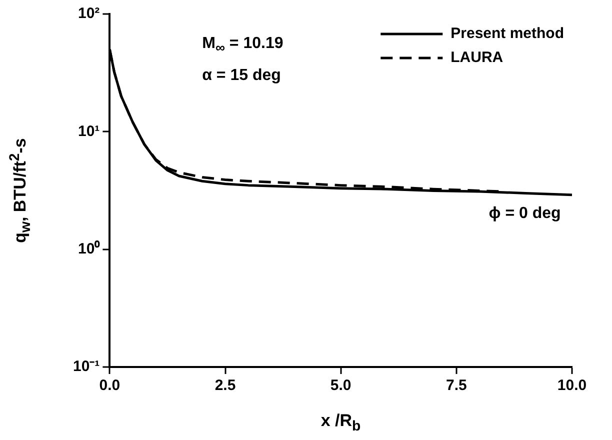  What do you see at coordinates (86, 367) in the screenshot?
I see `y-tick-label: 10⁻¹` at bounding box center [86, 367].